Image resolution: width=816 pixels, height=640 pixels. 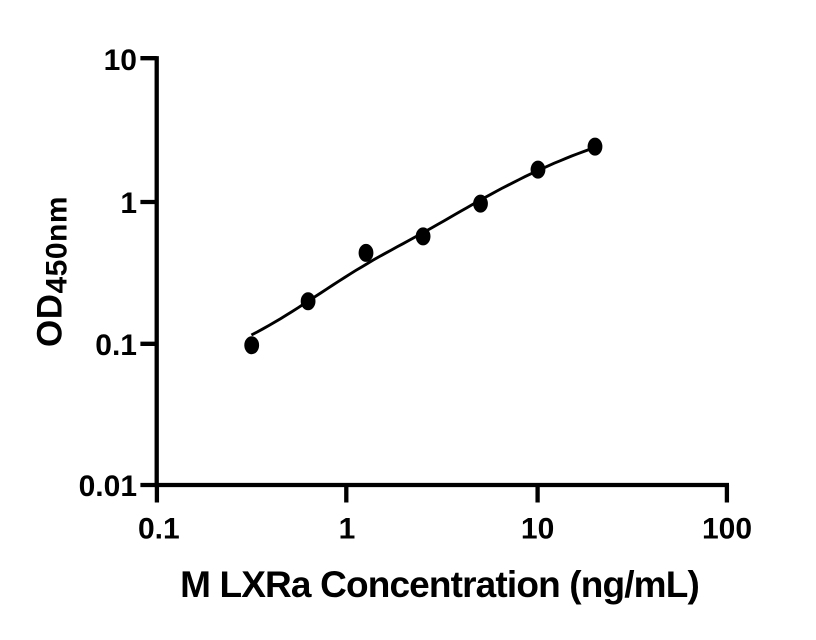 What do you see at coordinates (108, 486) in the screenshot?
I see `svg-text: 0.01` at bounding box center [108, 486].